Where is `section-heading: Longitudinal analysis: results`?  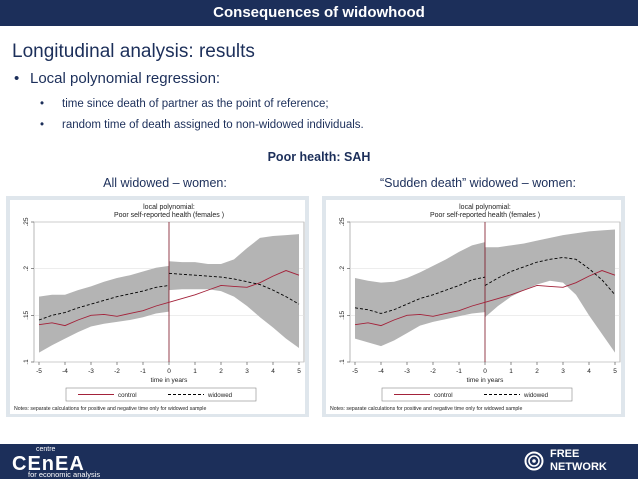 section-heading: Longitudinal analysis: results is located at coordinates (133, 51).